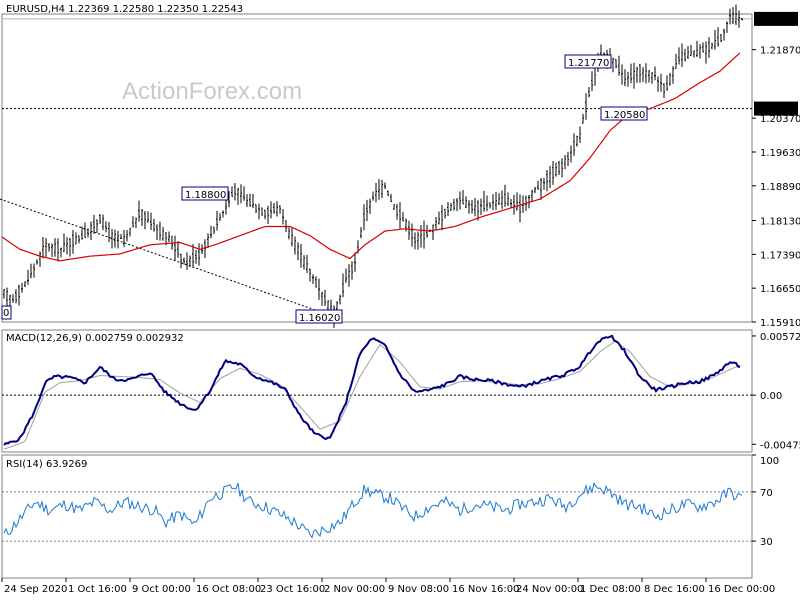 Image resolution: width=800 pixels, height=600 pixels. Describe the element at coordinates (46, 464) in the screenshot. I see `rsi-title: RSI(14) 63.9269` at that location.